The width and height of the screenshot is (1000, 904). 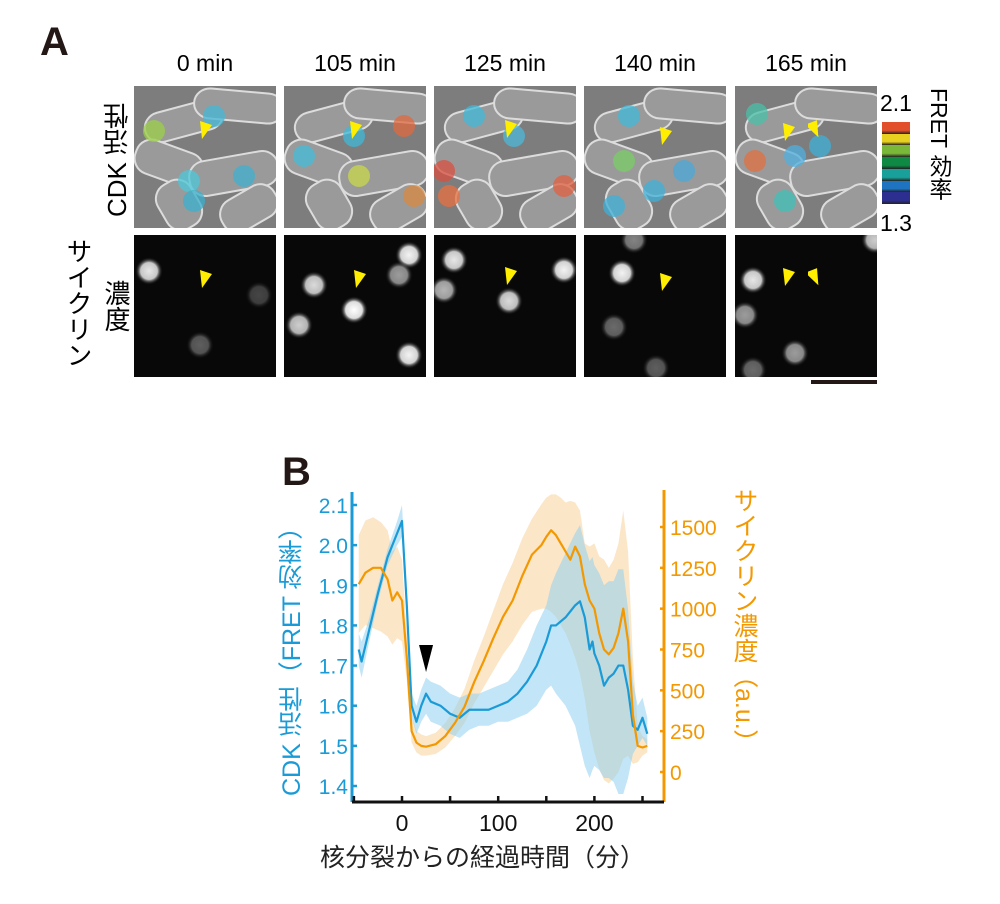 What do you see at coordinates (116, 306) in the screenshot?
I see `row-label-cyclin-conc: 濃度` at bounding box center [116, 306].